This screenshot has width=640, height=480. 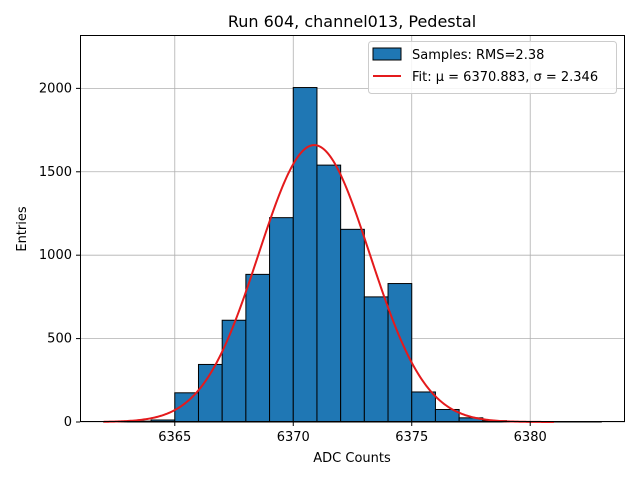 I want to click on y-tick-label-4: 2000, so click(x=55, y=88).